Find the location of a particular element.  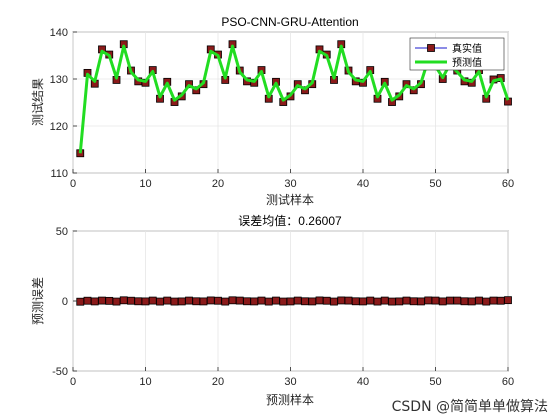

bottom-plot-x-tick-label: 20 is located at coordinates (218, 382).